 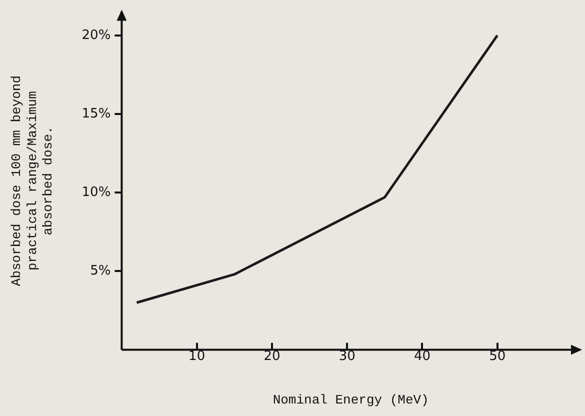 I want to click on x-axis-title: Nominal Energy (MeV), so click(x=350, y=400).